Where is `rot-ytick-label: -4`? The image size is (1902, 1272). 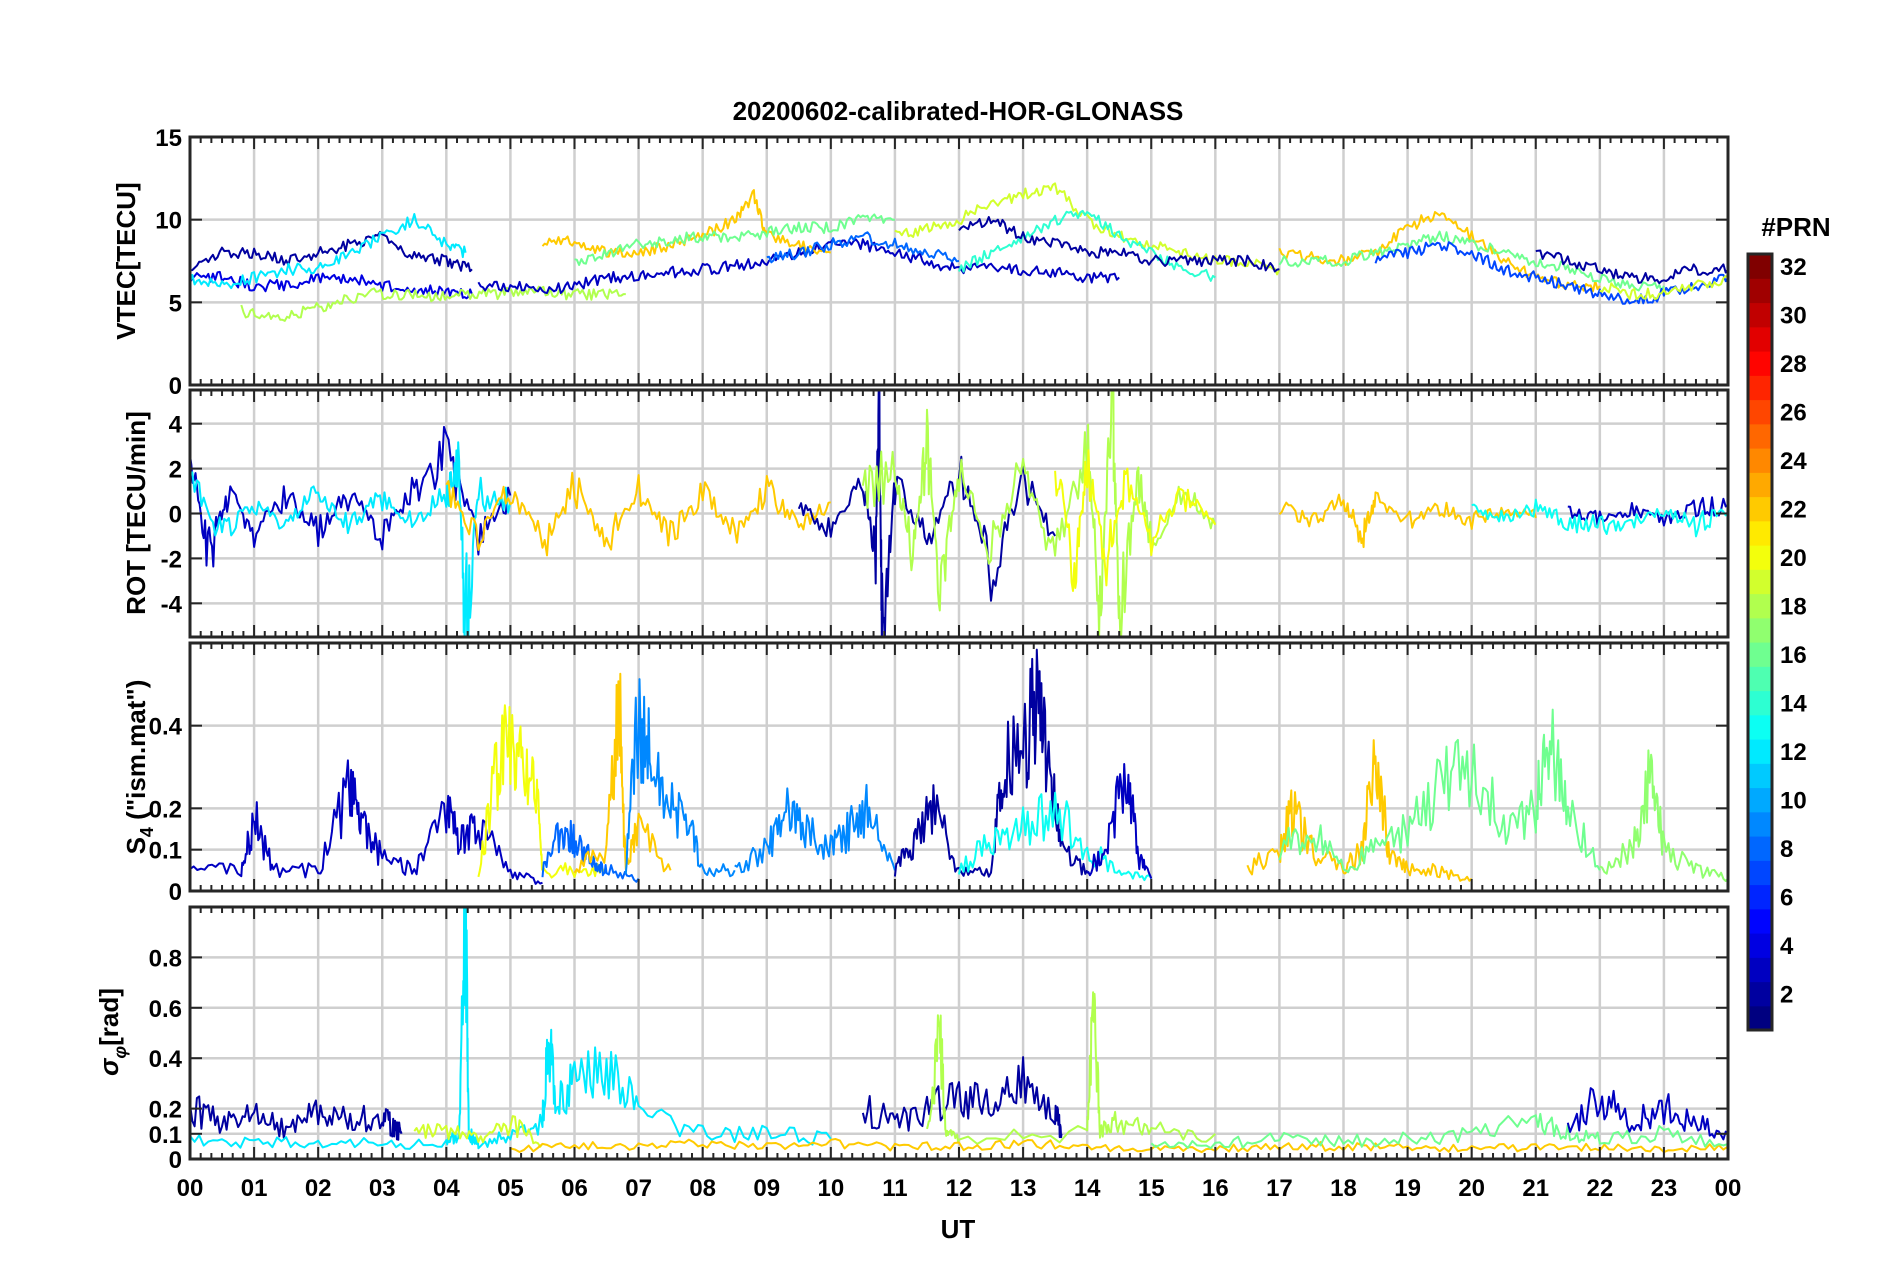 rot-ytick-label: -4 is located at coordinates (172, 604).